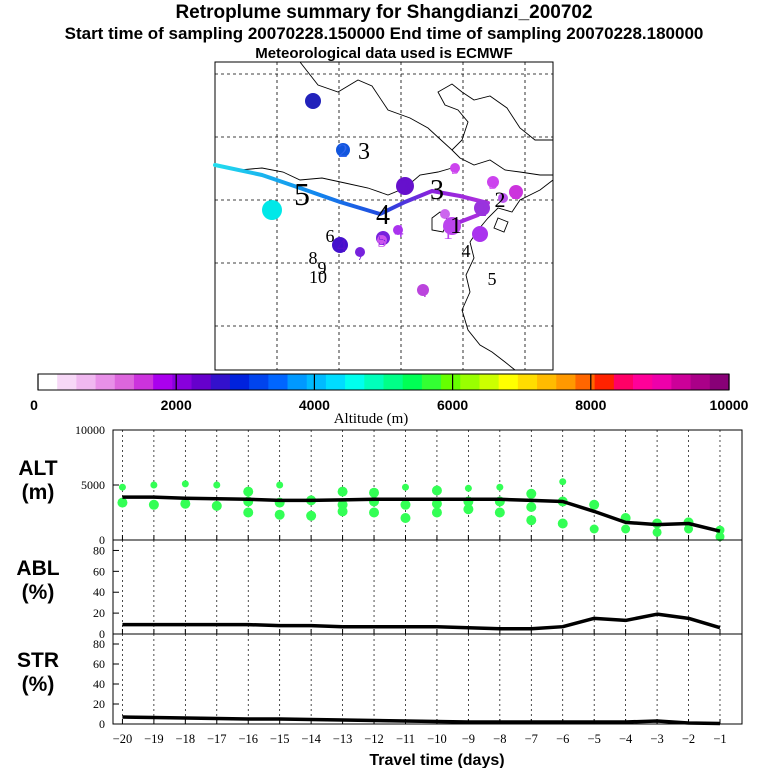 This screenshot has width=768, height=768. What do you see at coordinates (99, 664) in the screenshot?
I see `y-tick-label: 60` at bounding box center [99, 664].